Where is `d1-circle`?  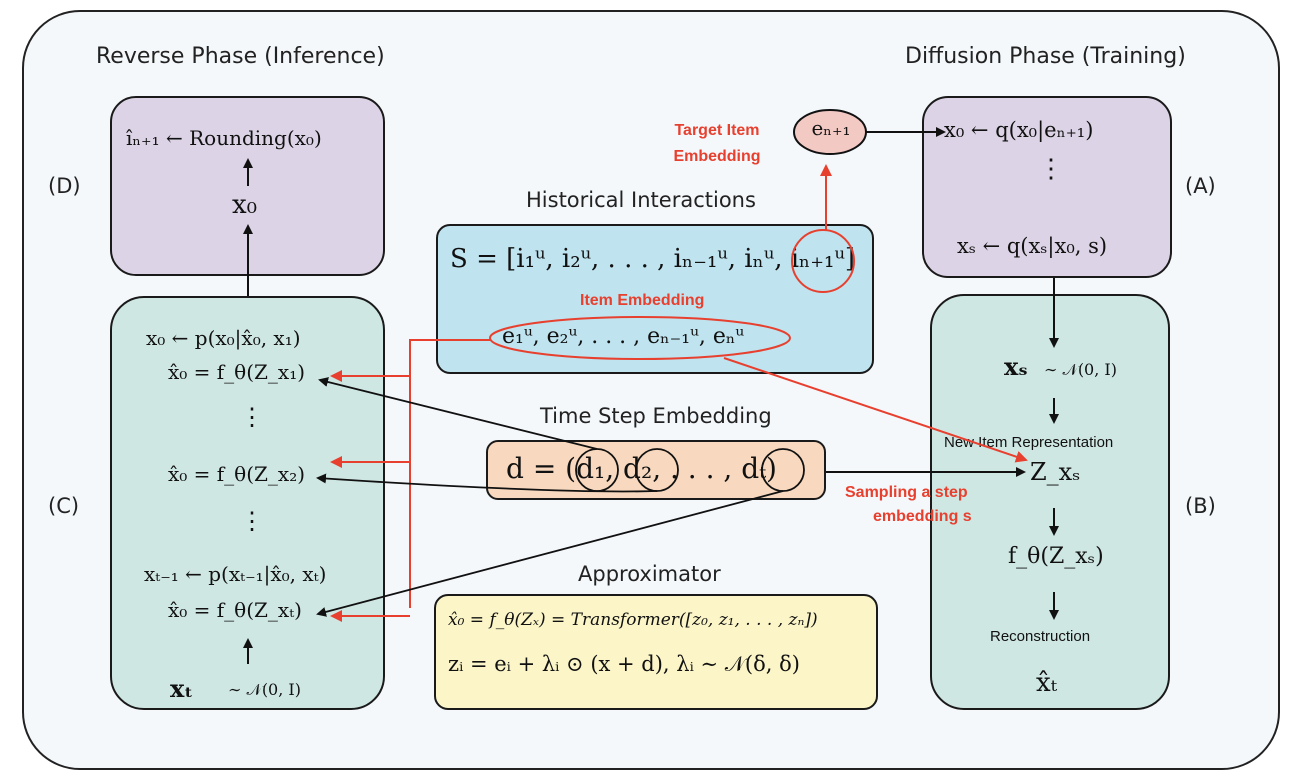
d1-circle is located at coordinates (597, 470).